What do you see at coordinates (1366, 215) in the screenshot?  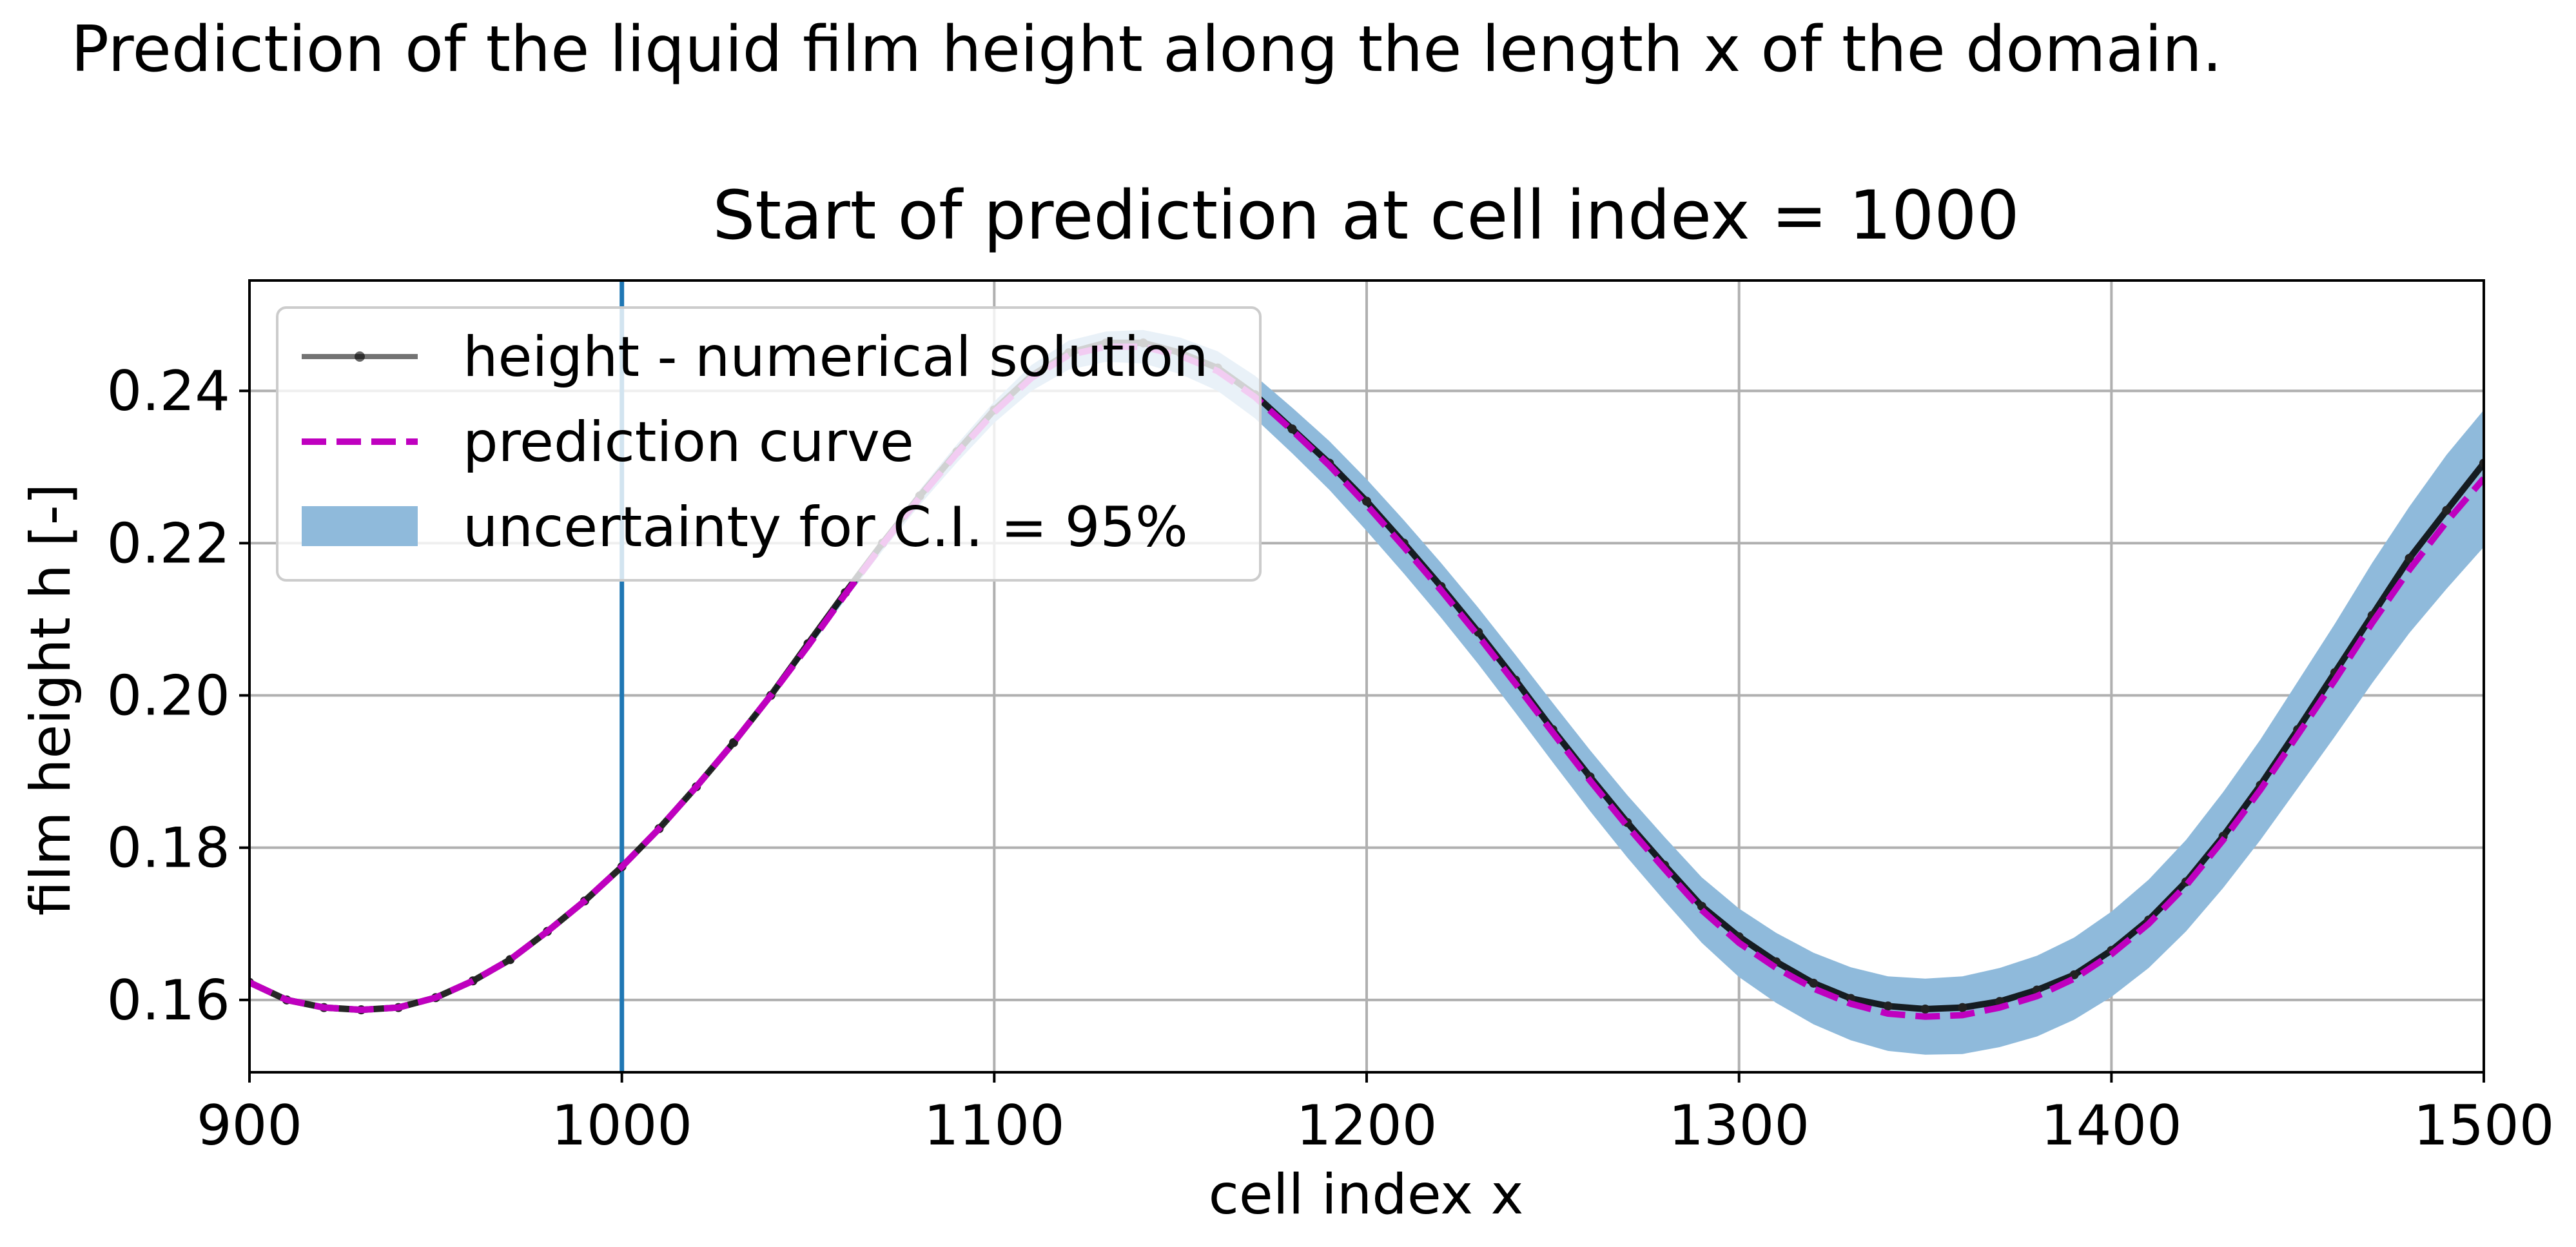 I see `chart-title: Start of prediction at cell index = 1000` at bounding box center [1366, 215].